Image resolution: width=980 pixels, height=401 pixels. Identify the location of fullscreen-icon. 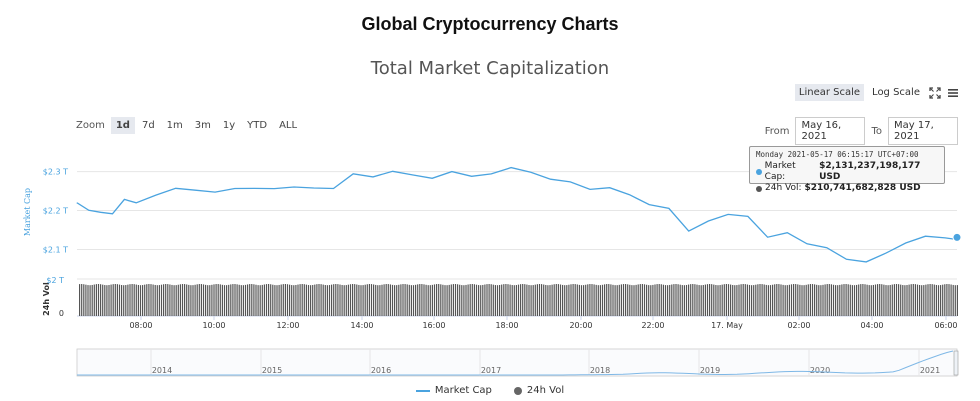
(935, 93).